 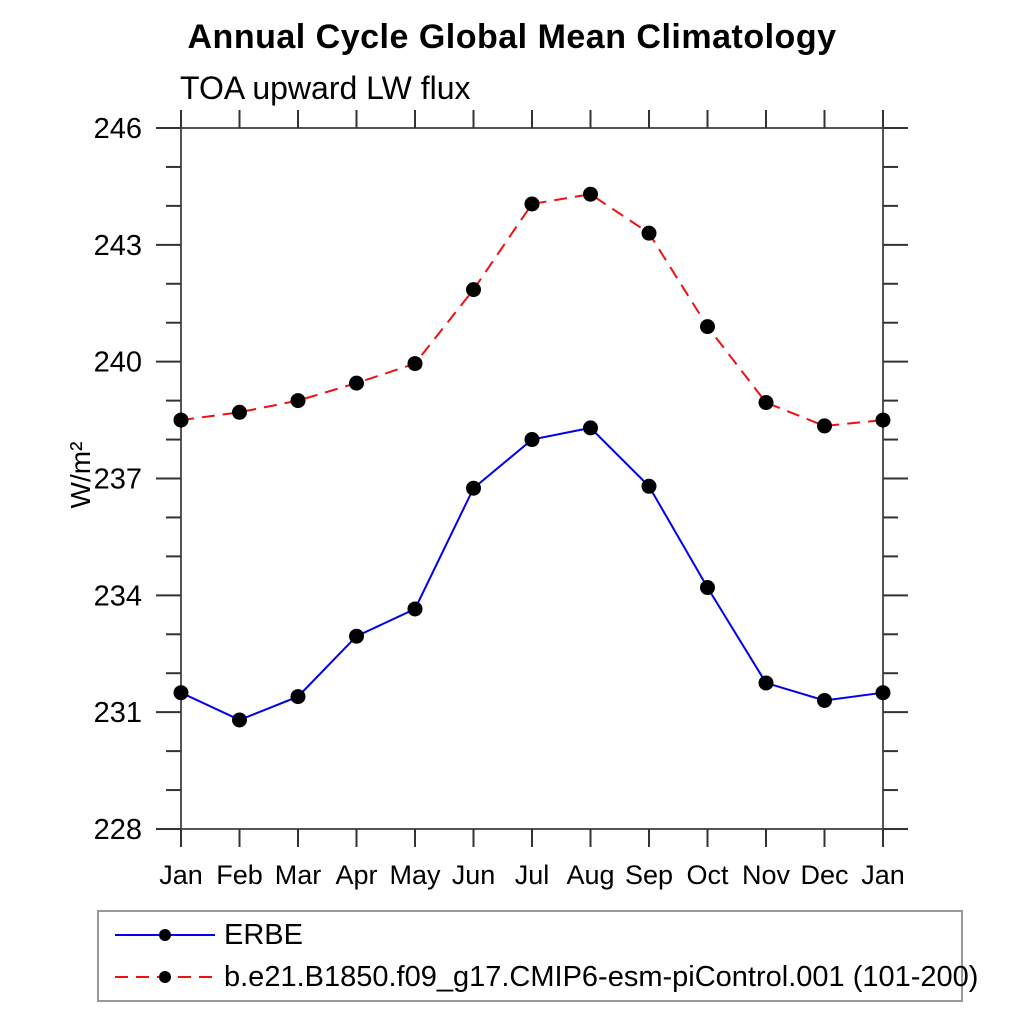 What do you see at coordinates (474, 875) in the screenshot?
I see `x-tick-label: Jun` at bounding box center [474, 875].